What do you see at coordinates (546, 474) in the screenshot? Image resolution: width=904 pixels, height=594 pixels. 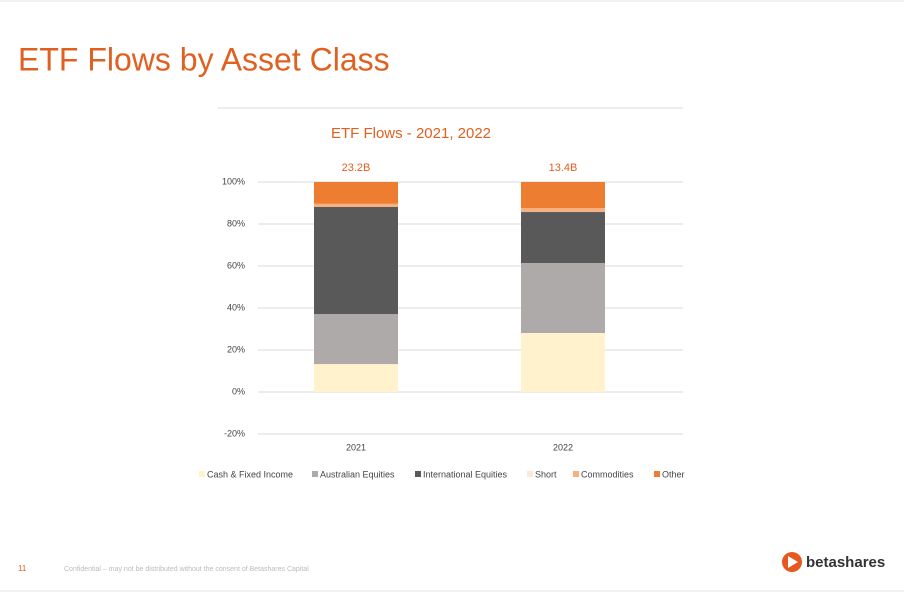 I see `legend-label: Short` at bounding box center [546, 474].